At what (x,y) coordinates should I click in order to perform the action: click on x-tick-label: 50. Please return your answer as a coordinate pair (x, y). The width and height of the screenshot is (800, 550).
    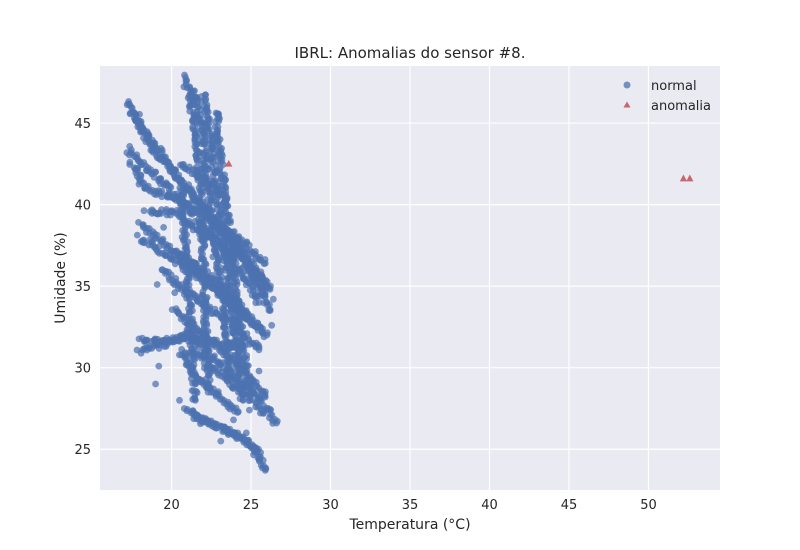
    Looking at the image, I should click on (648, 505).